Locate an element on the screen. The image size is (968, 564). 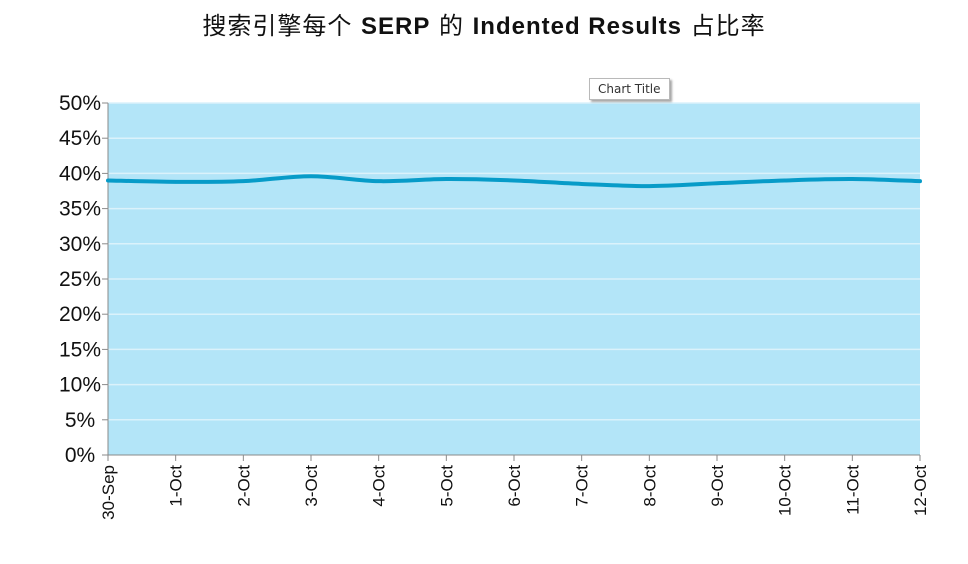
title-cn-prefix: 搜索引擎每个 is located at coordinates (277, 26).